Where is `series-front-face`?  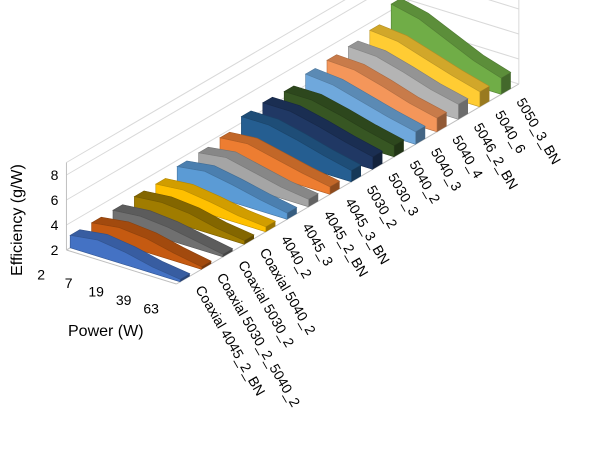 series-front-face is located at coordinates (125, 258).